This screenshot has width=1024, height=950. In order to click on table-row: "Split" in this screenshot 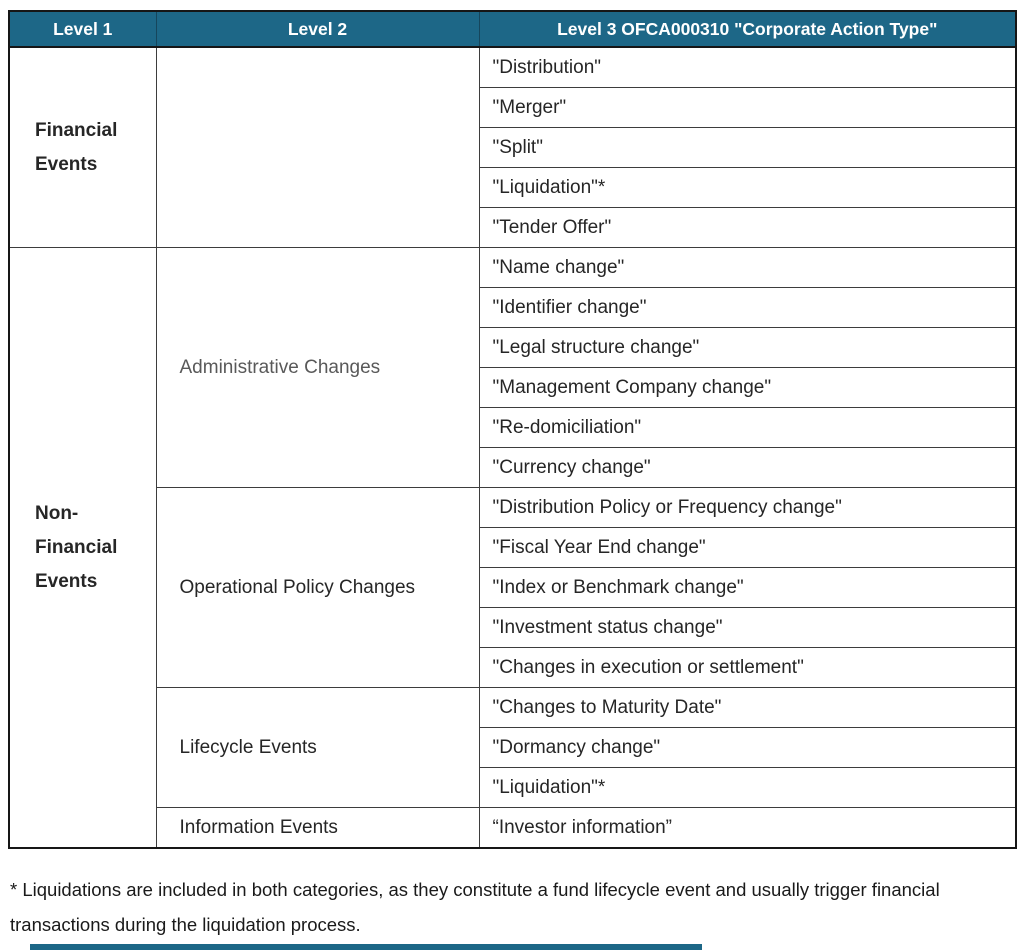, I will do `click(513, 147)`.